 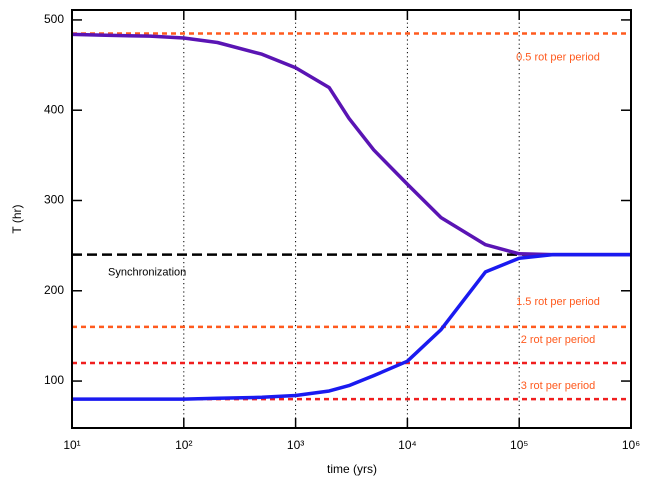 I want to click on x-axis-label: time (yrs), so click(x=352, y=469).